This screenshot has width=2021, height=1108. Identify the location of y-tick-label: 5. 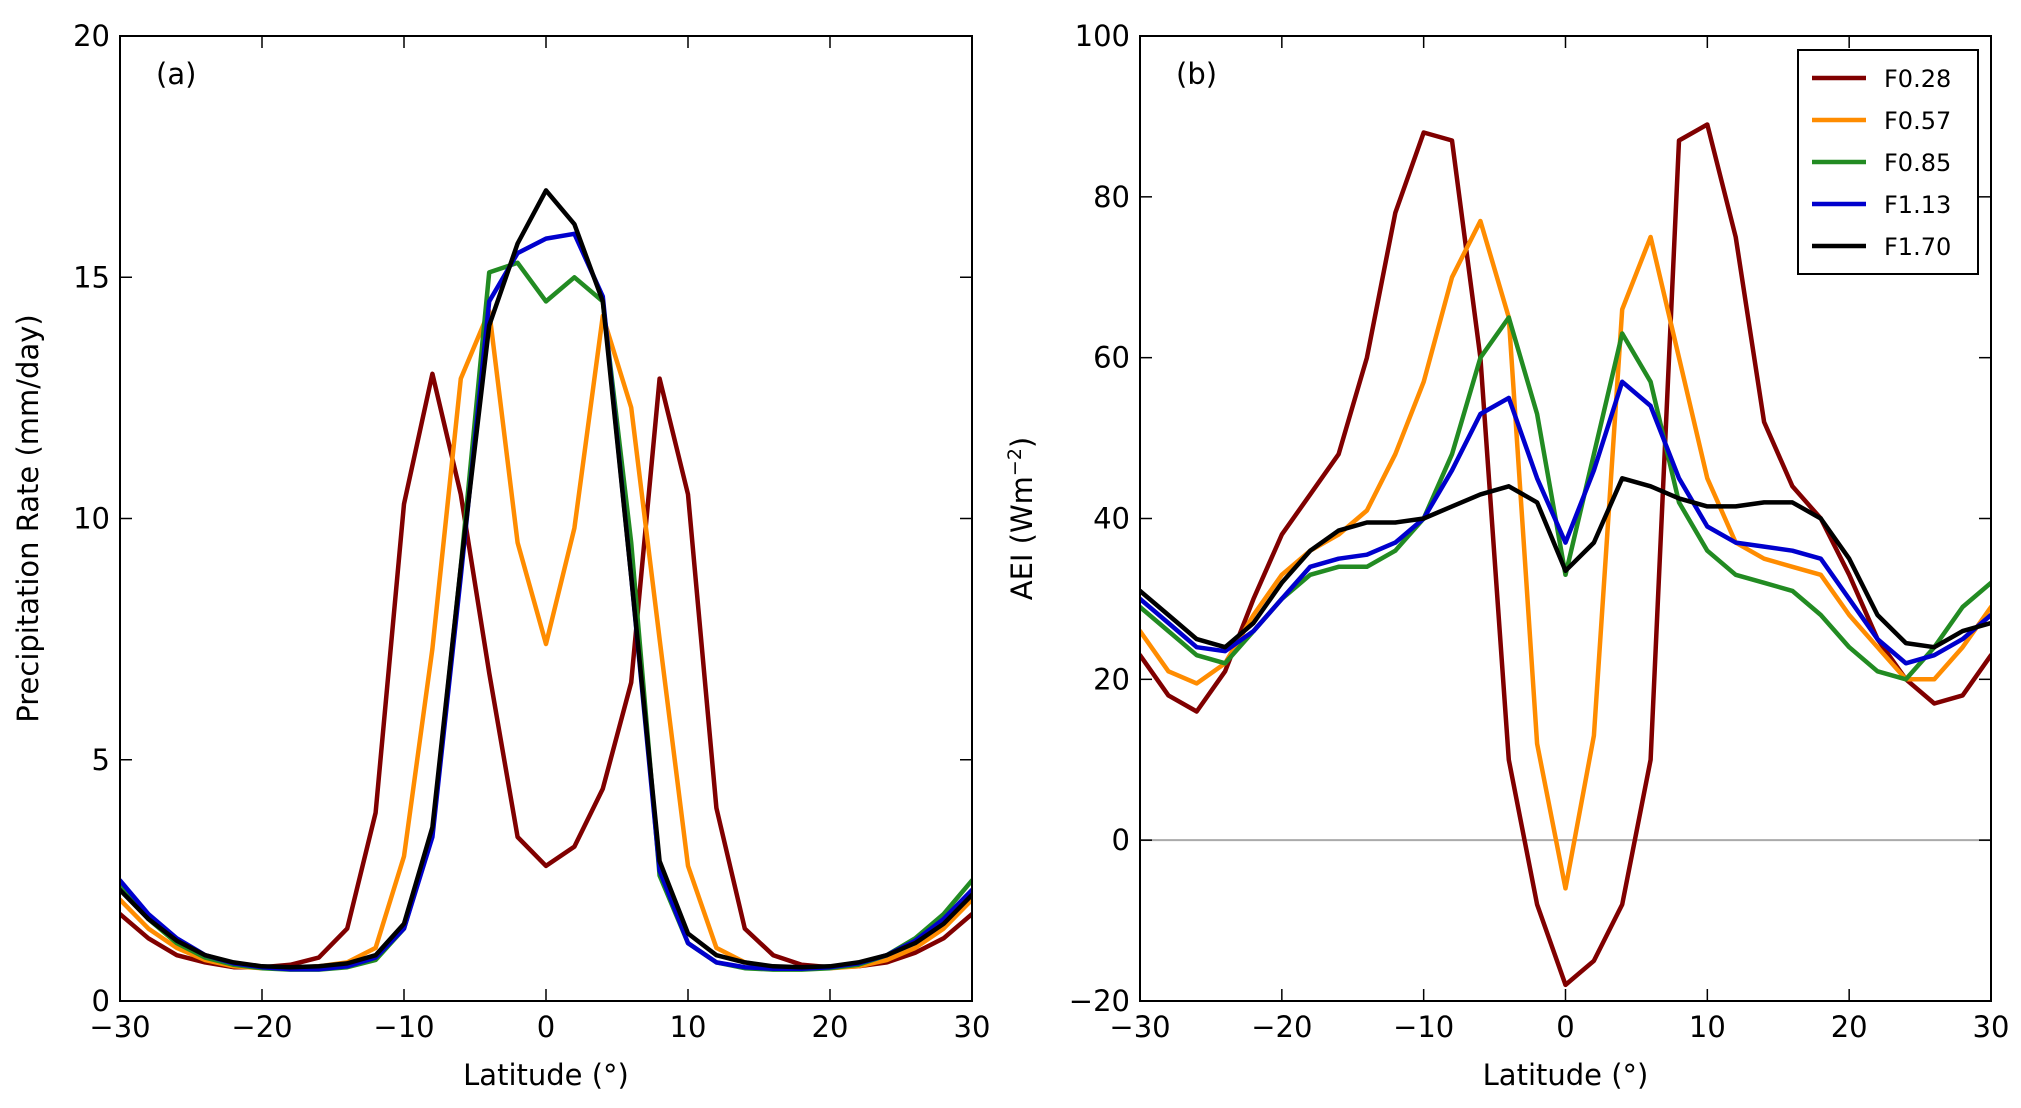
(101, 760).